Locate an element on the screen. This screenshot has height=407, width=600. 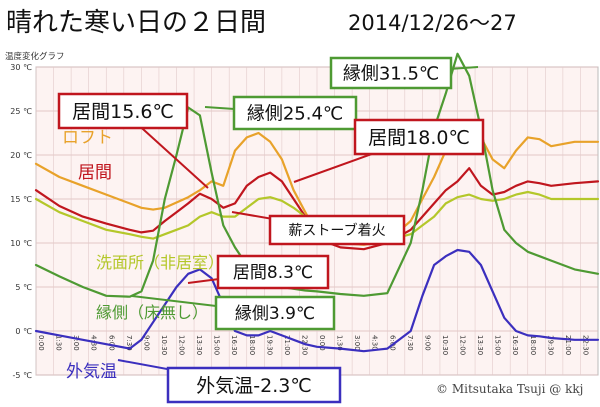
callout-text: 縁側31.5℃ is located at coordinates (391, 73).